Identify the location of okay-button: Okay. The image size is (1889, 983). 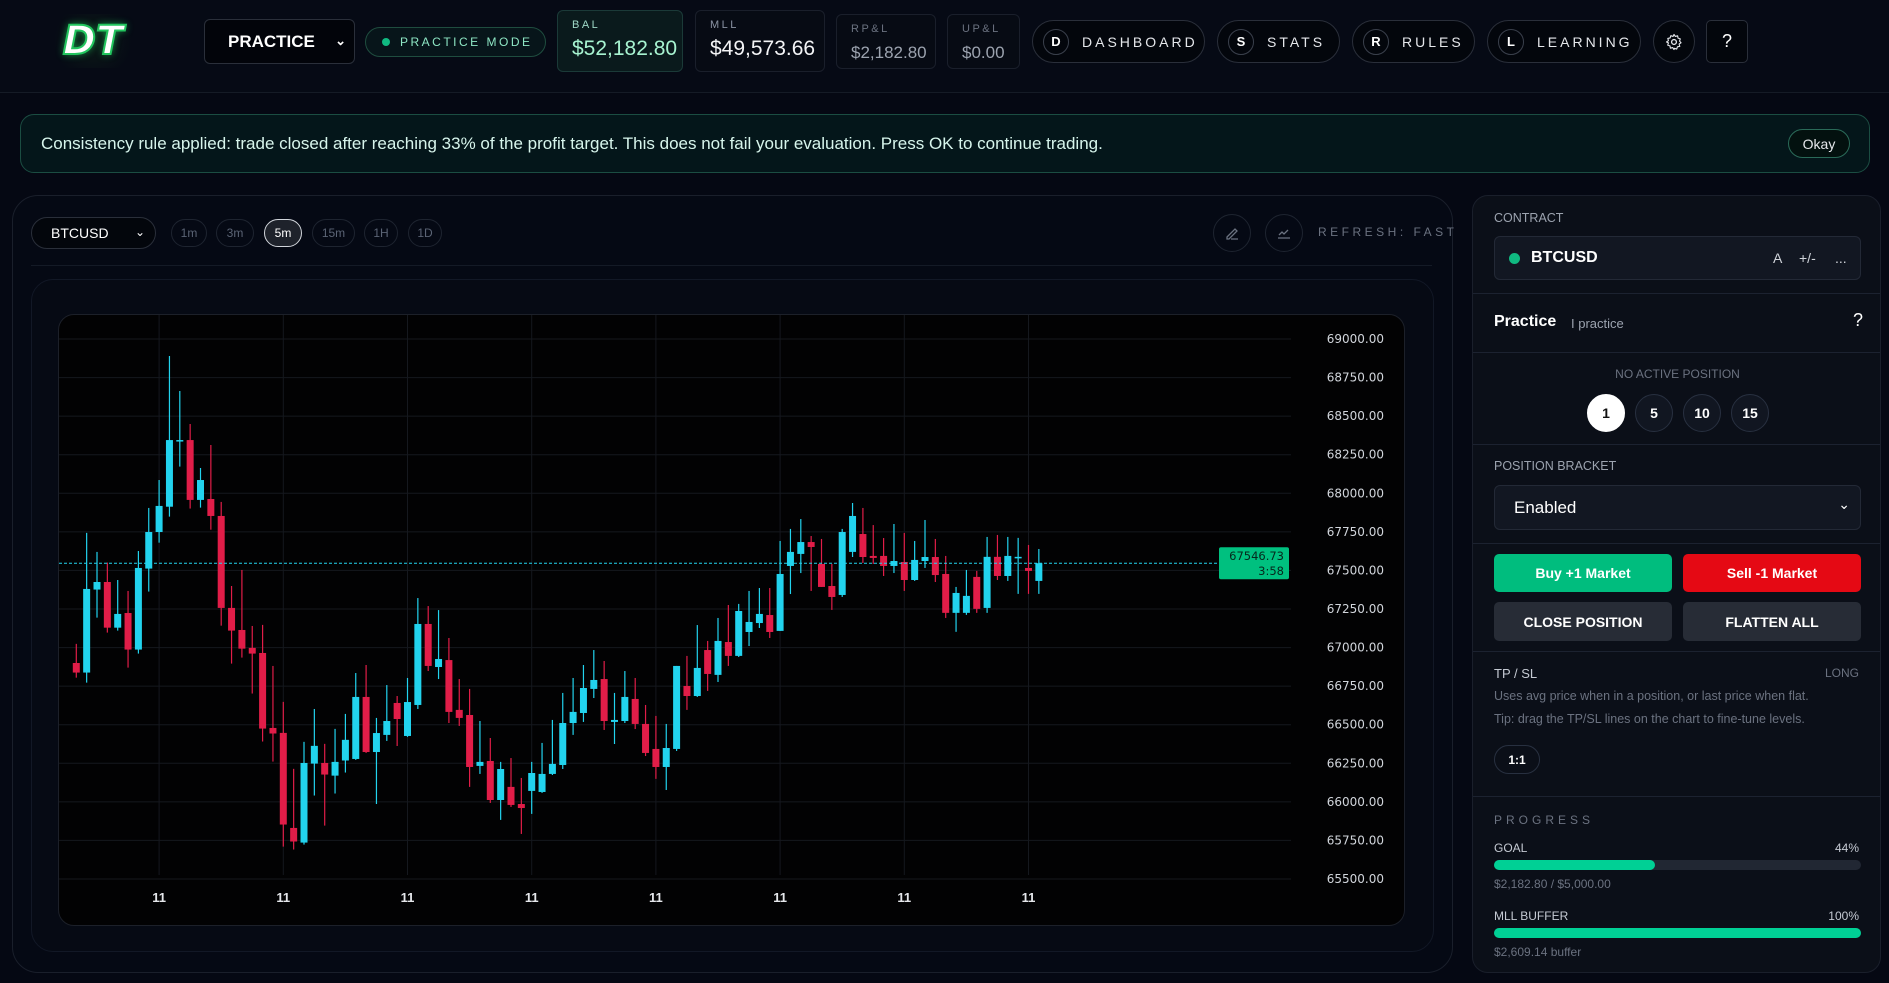
(1819, 143).